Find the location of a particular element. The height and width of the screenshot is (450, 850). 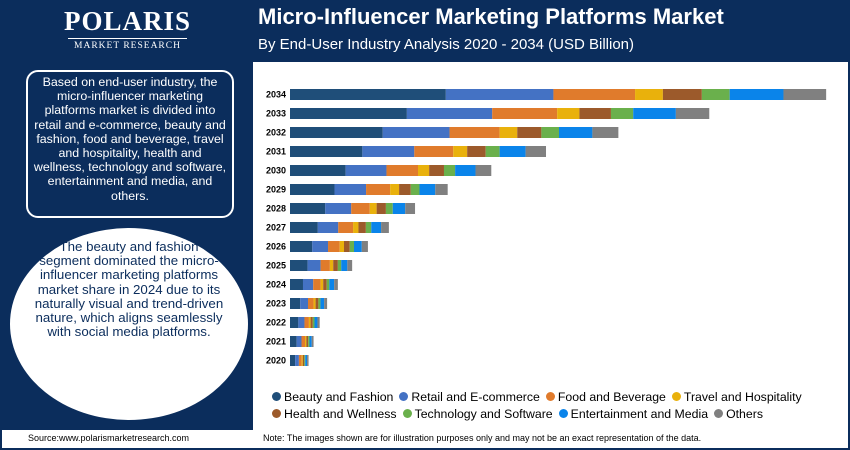

y-tick-label: 2030 is located at coordinates (276, 171).